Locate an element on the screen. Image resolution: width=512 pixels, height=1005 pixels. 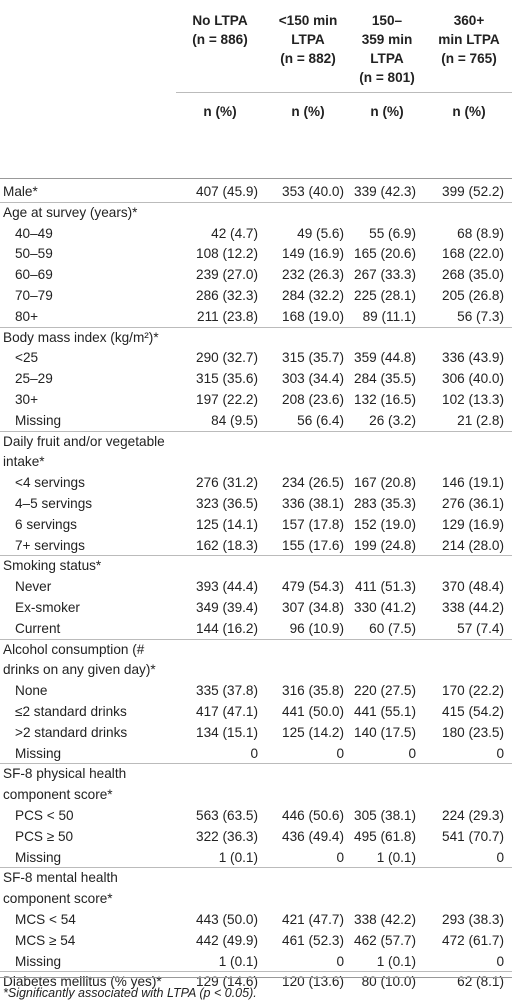
row-label: PCS < 50 is located at coordinates (44, 815).